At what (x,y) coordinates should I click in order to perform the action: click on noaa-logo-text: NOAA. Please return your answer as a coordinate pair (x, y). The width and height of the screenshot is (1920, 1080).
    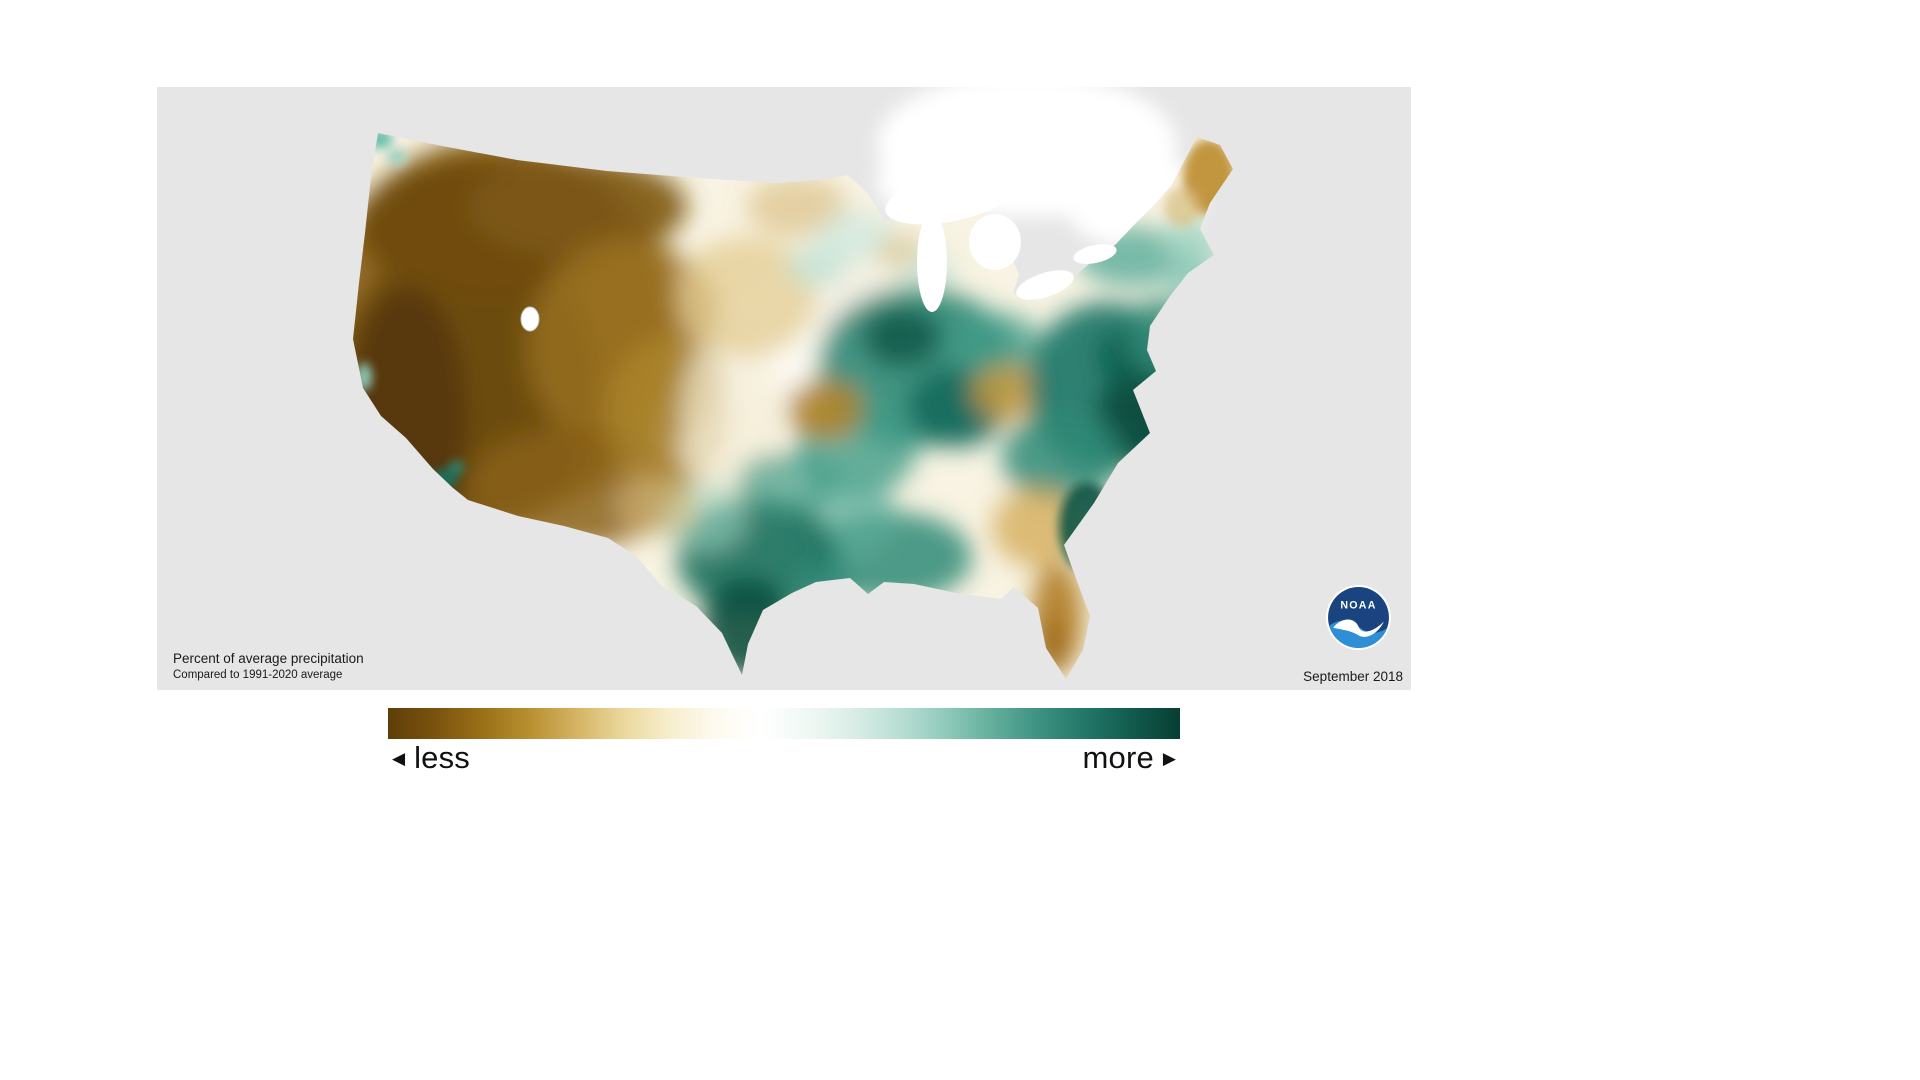
    Looking at the image, I should click on (1358, 605).